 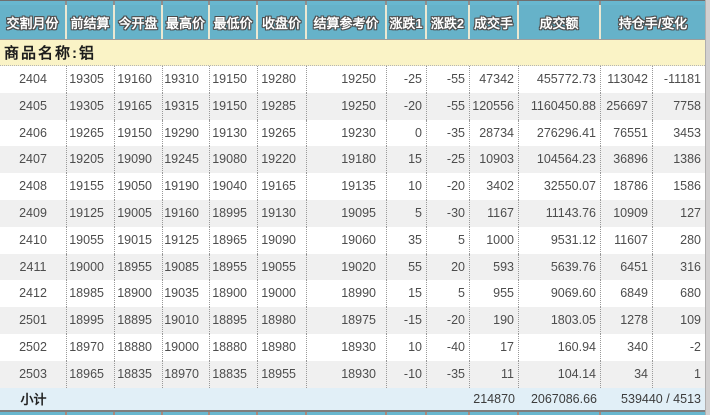 What do you see at coordinates (33, 213) in the screenshot?
I see `cell-delivery-month: 2409` at bounding box center [33, 213].